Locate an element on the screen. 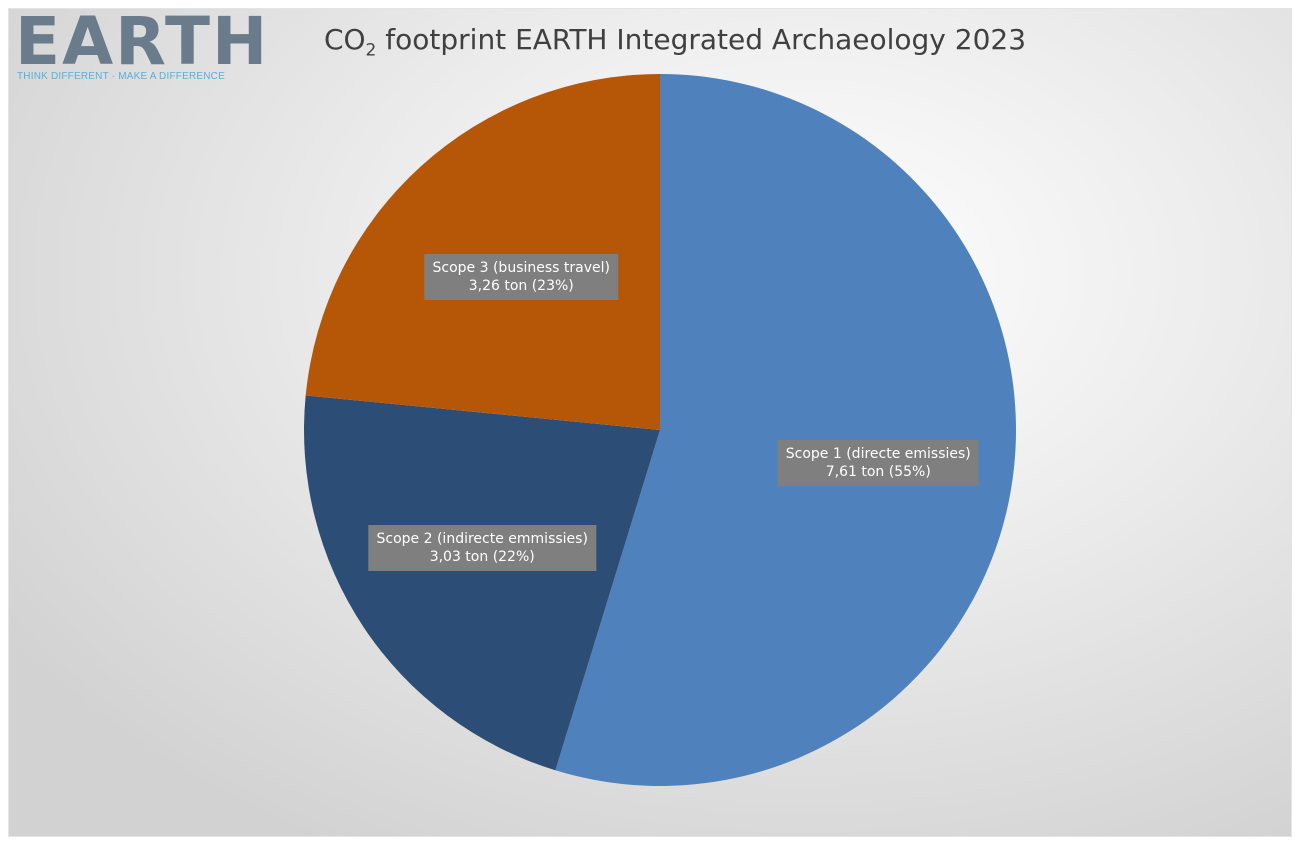 The width and height of the screenshot is (1296, 842). title-subscript: 2 is located at coordinates (371, 50).